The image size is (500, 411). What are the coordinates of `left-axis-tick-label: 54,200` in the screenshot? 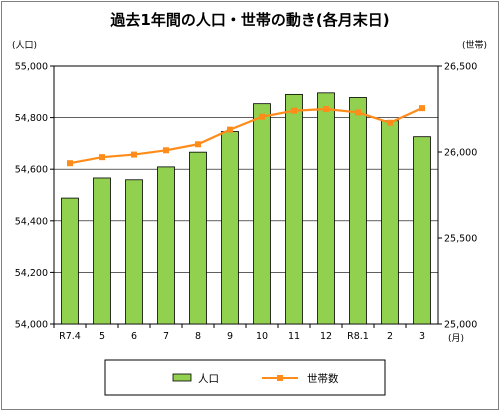 It's located at (31, 273).